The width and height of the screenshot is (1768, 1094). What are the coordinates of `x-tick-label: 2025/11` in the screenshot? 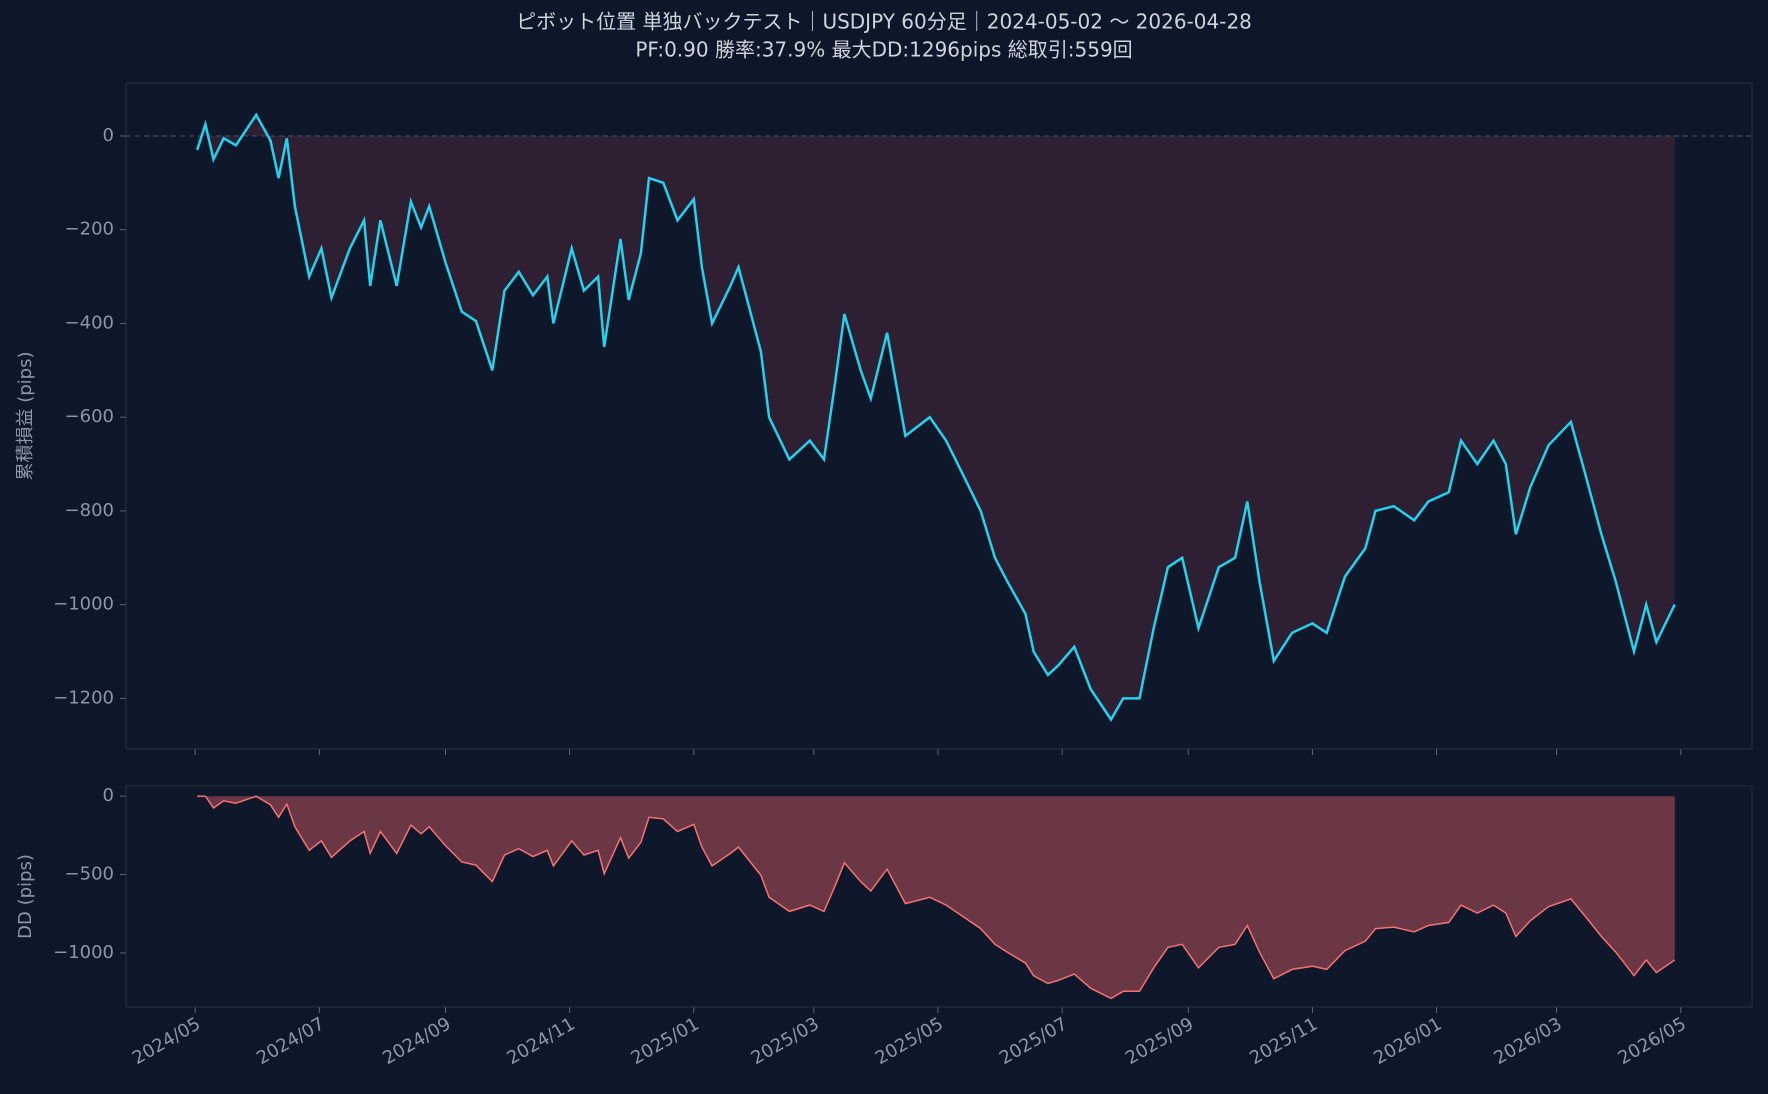 It's located at (1283, 1041).